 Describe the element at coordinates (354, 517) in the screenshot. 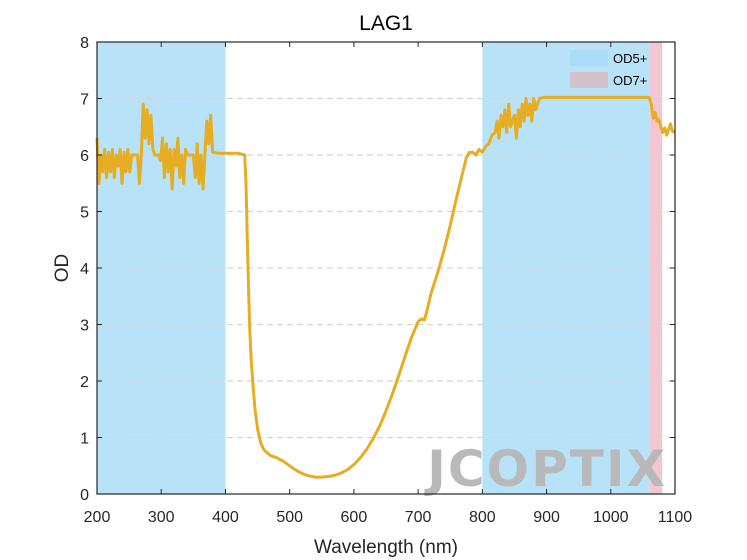

I see `x-tick-label: 600` at that location.